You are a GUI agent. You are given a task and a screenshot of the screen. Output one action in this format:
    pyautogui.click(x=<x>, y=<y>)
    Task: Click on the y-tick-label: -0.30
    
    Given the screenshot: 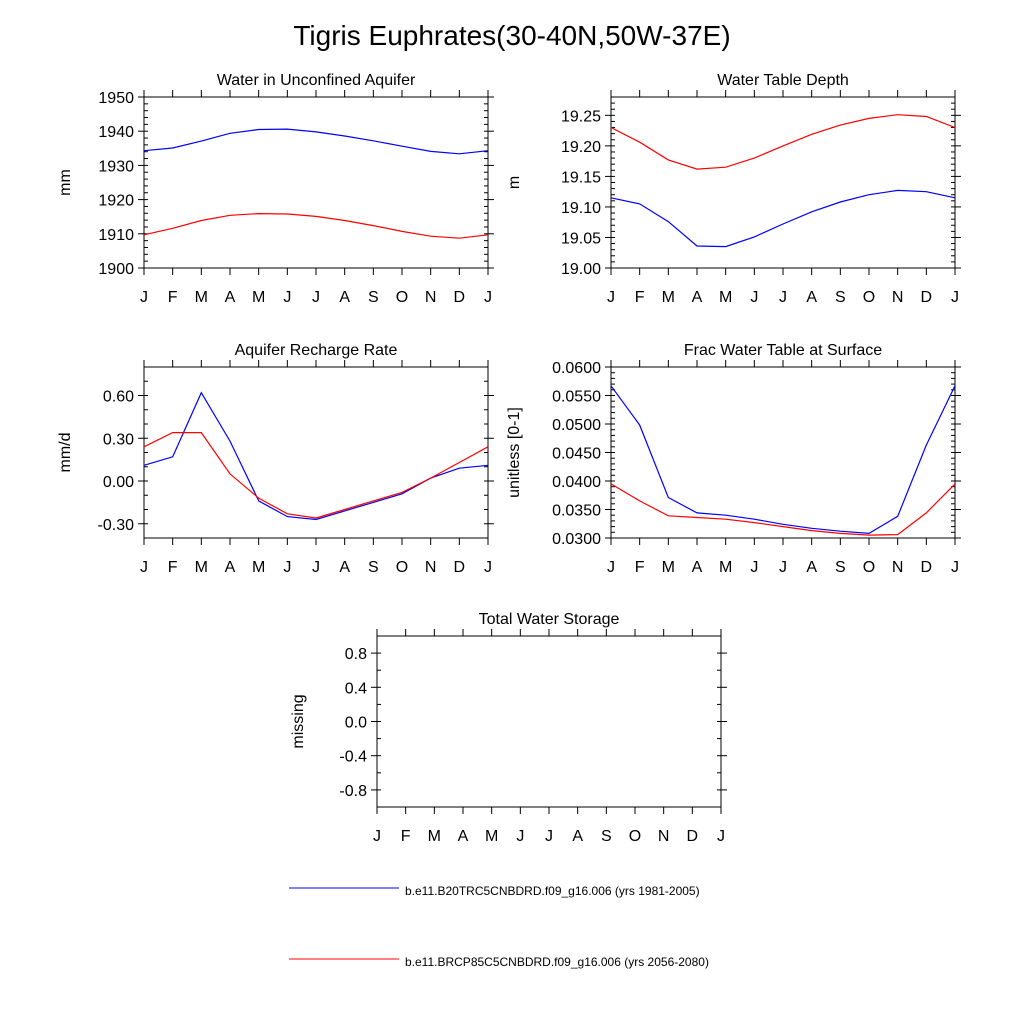 What is the action you would take?
    pyautogui.click(x=116, y=525)
    